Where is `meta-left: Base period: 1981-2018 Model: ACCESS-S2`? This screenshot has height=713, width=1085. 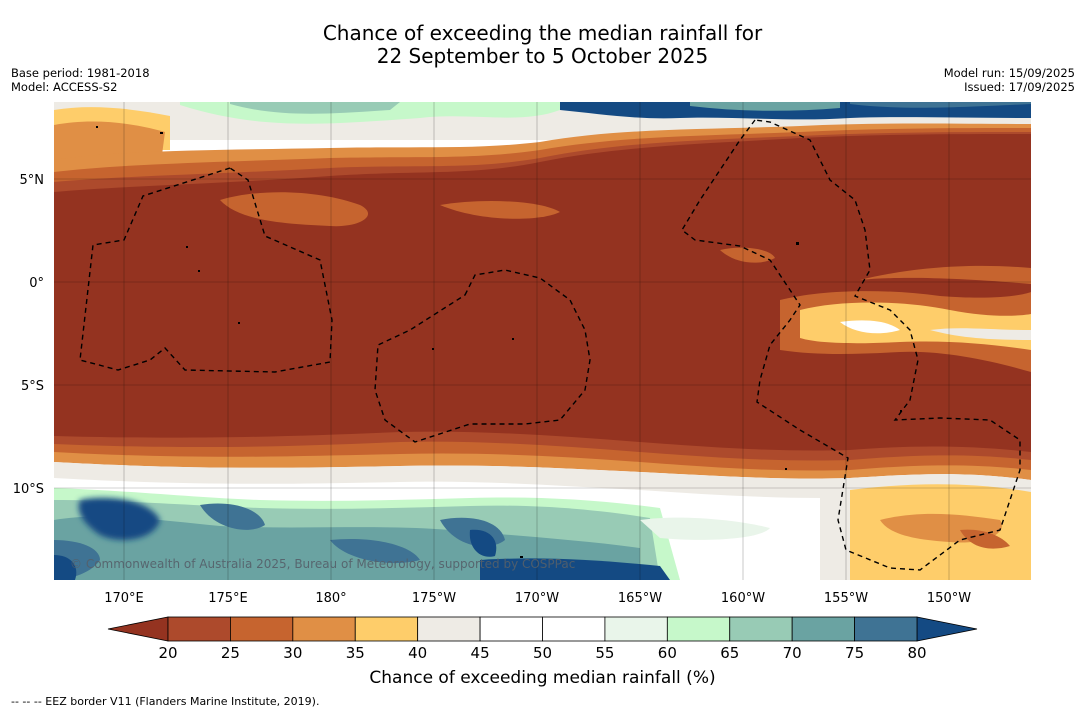
meta-left: Base period: 1981-2018 Model: ACCESS-S2 is located at coordinates (80, 80).